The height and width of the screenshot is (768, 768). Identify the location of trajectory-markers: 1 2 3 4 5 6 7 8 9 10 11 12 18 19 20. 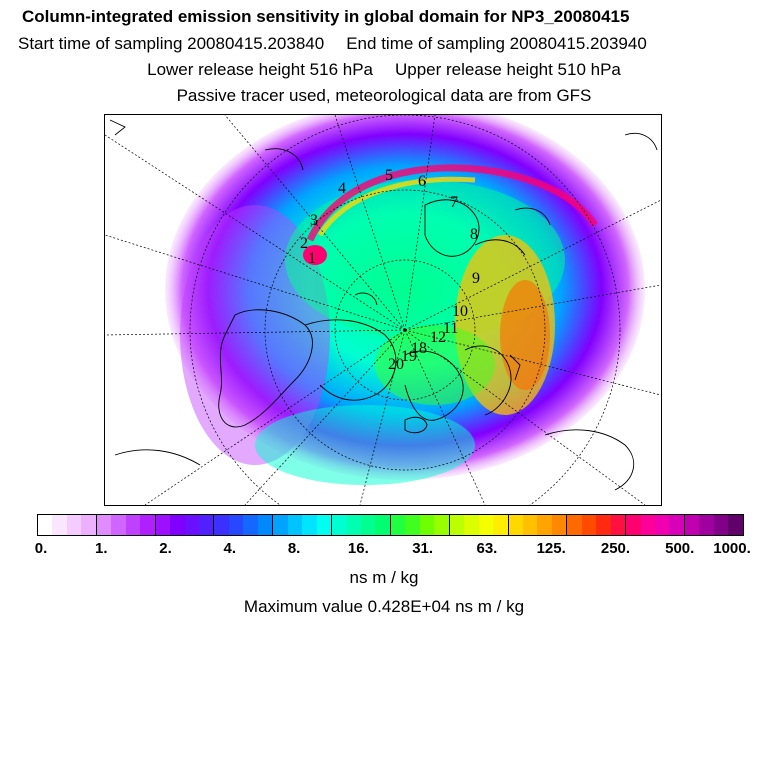
(390, 270).